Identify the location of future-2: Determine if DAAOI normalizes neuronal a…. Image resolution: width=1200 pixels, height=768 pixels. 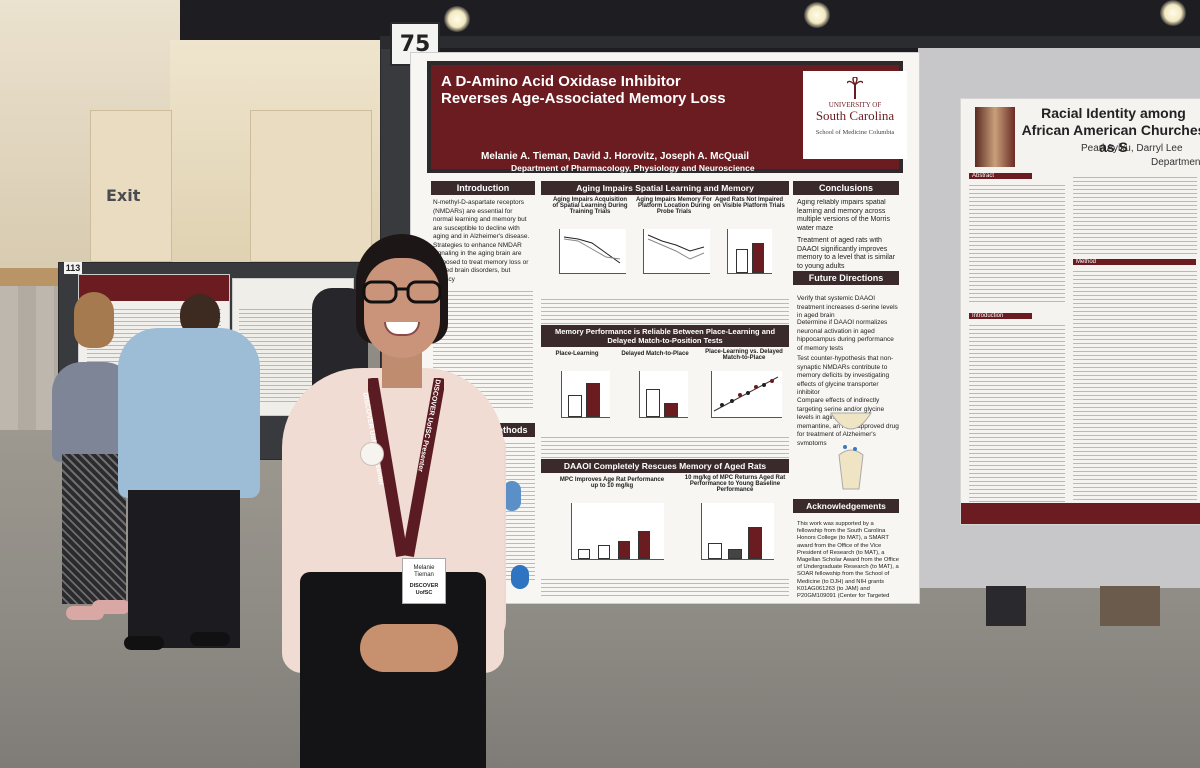
(845, 335).